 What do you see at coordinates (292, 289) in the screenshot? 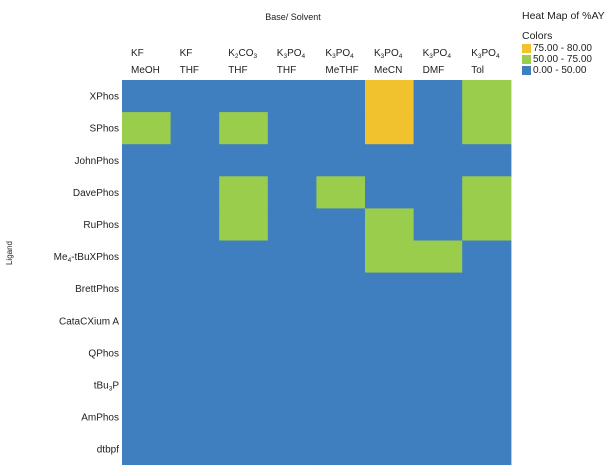
I see `heatmap-cell-r6-c3` at bounding box center [292, 289].